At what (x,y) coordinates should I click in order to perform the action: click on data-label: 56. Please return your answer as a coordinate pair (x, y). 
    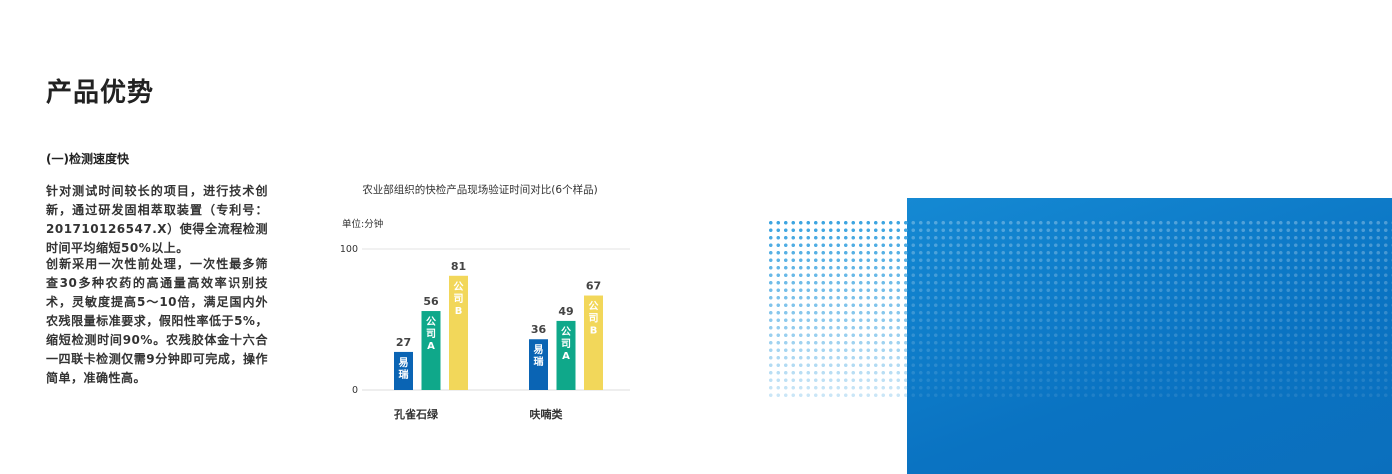
    Looking at the image, I should click on (431, 301).